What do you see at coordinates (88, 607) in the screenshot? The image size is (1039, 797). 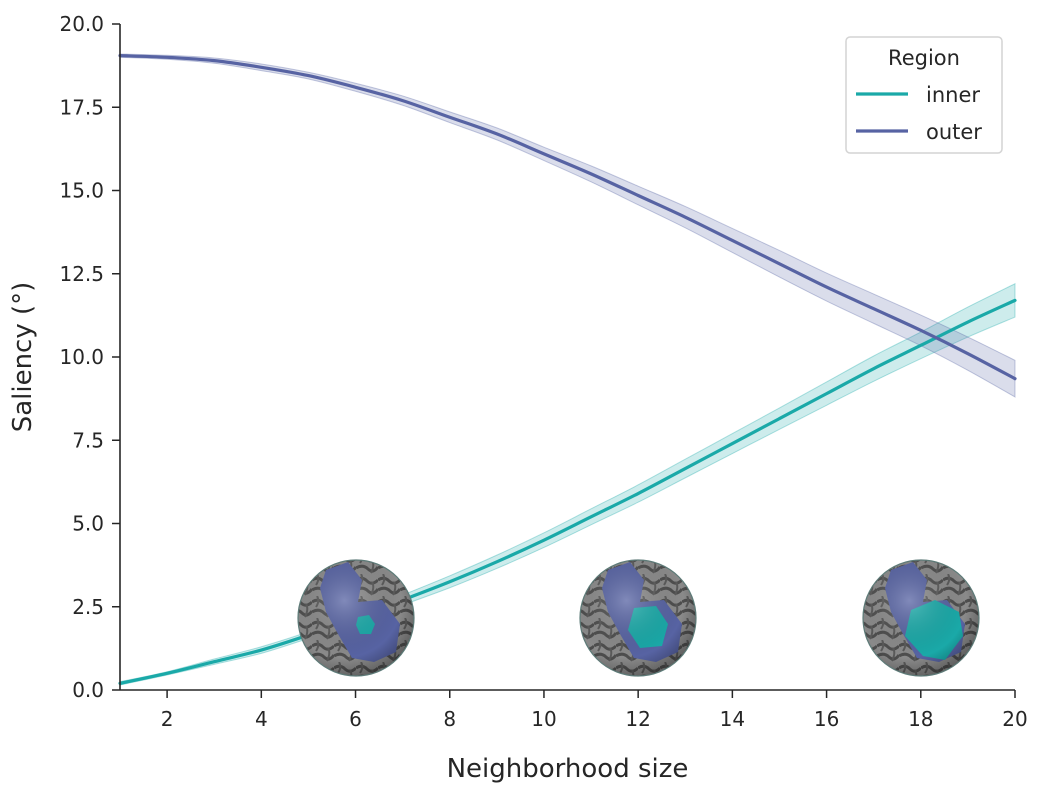 I see `y-tick-label: 2.5` at bounding box center [88, 607].